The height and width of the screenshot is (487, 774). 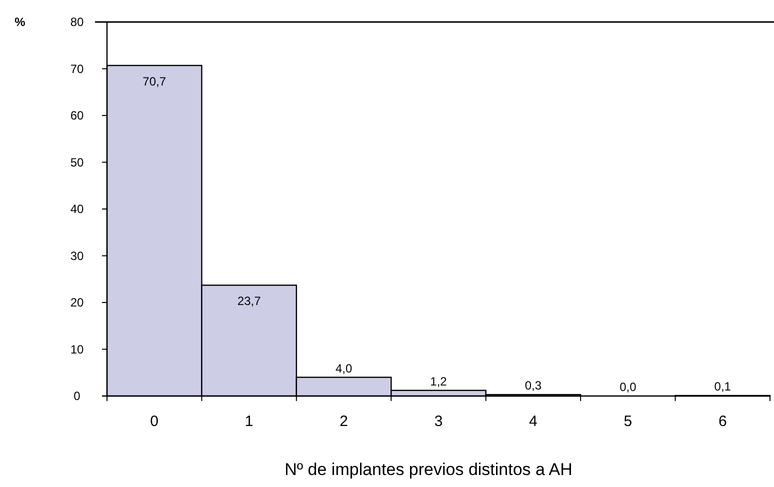 I want to click on x-tick-label: 5, so click(x=628, y=421).